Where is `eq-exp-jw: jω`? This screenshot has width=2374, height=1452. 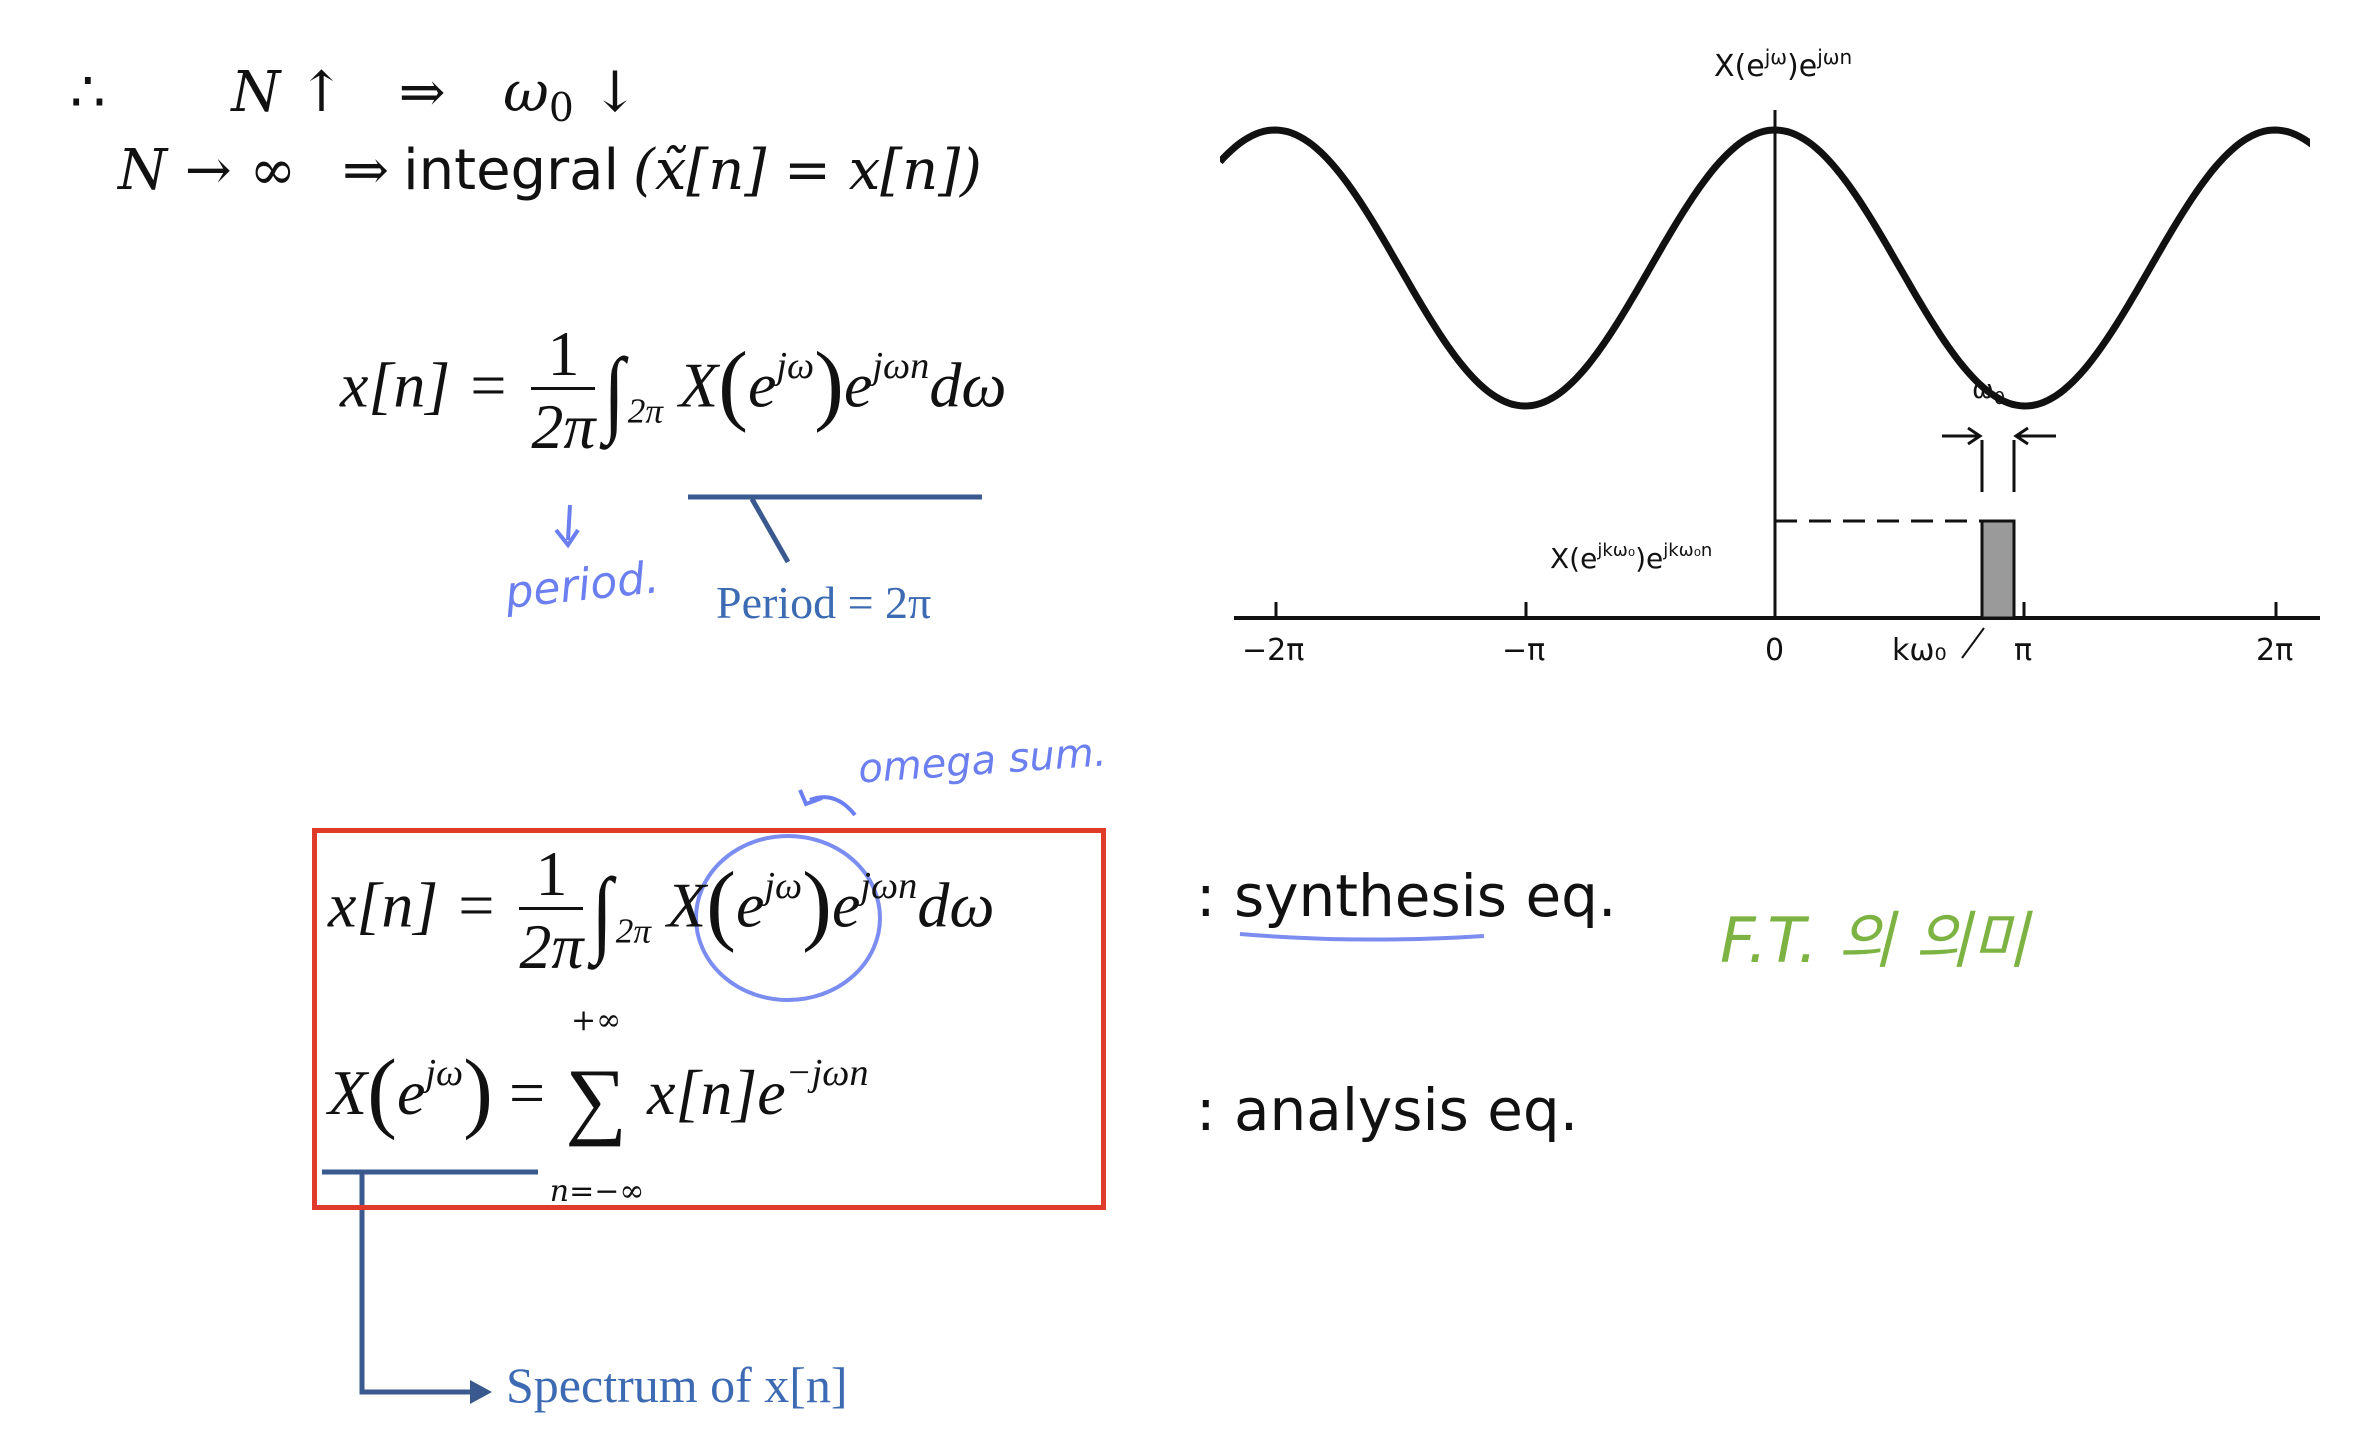 eq-exp-jw: jω is located at coordinates (795, 365).